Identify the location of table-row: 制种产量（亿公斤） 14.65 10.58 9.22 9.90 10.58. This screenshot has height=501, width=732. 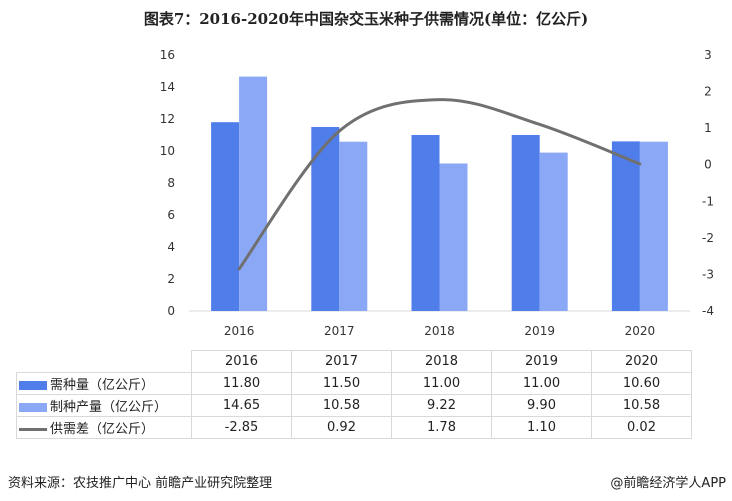
(354, 405).